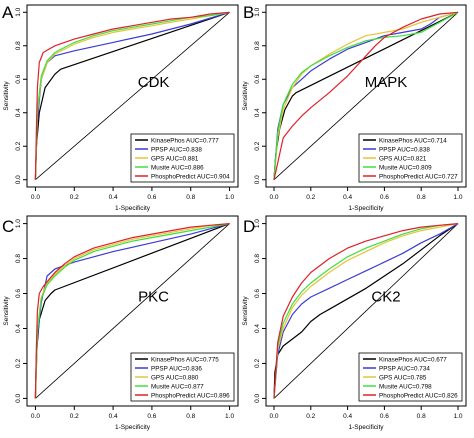 This screenshot has height=438, width=474. What do you see at coordinates (248, 12) in the screenshot?
I see `panel-letter: B` at bounding box center [248, 12].